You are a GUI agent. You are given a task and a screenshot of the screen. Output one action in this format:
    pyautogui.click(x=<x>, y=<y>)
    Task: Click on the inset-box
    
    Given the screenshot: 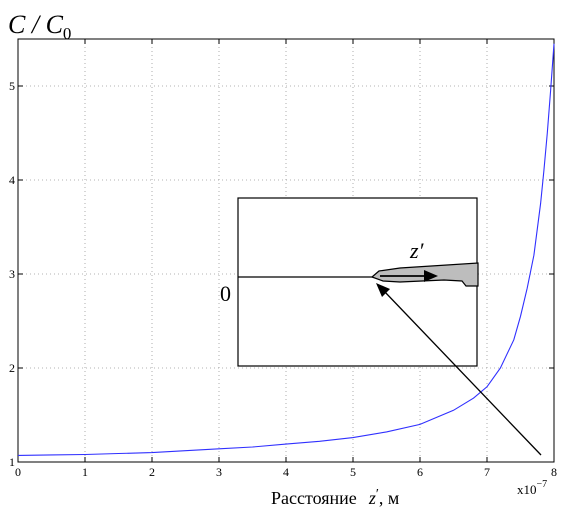 What is the action you would take?
    pyautogui.click(x=357, y=282)
    